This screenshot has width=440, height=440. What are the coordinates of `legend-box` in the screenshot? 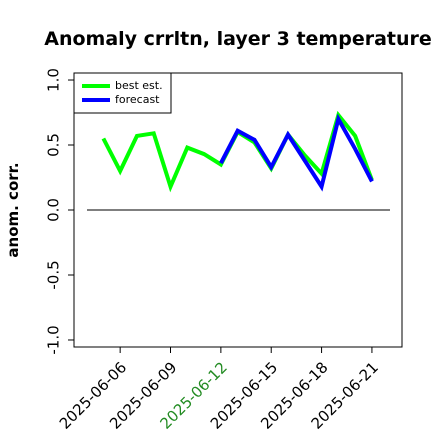 It's located at (122, 93).